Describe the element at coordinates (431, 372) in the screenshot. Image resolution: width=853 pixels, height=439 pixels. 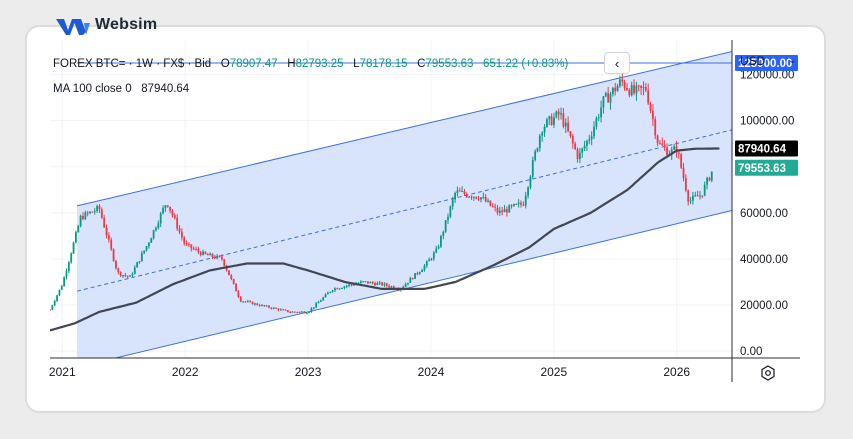
I see `x-tick-label: 2024` at that location.